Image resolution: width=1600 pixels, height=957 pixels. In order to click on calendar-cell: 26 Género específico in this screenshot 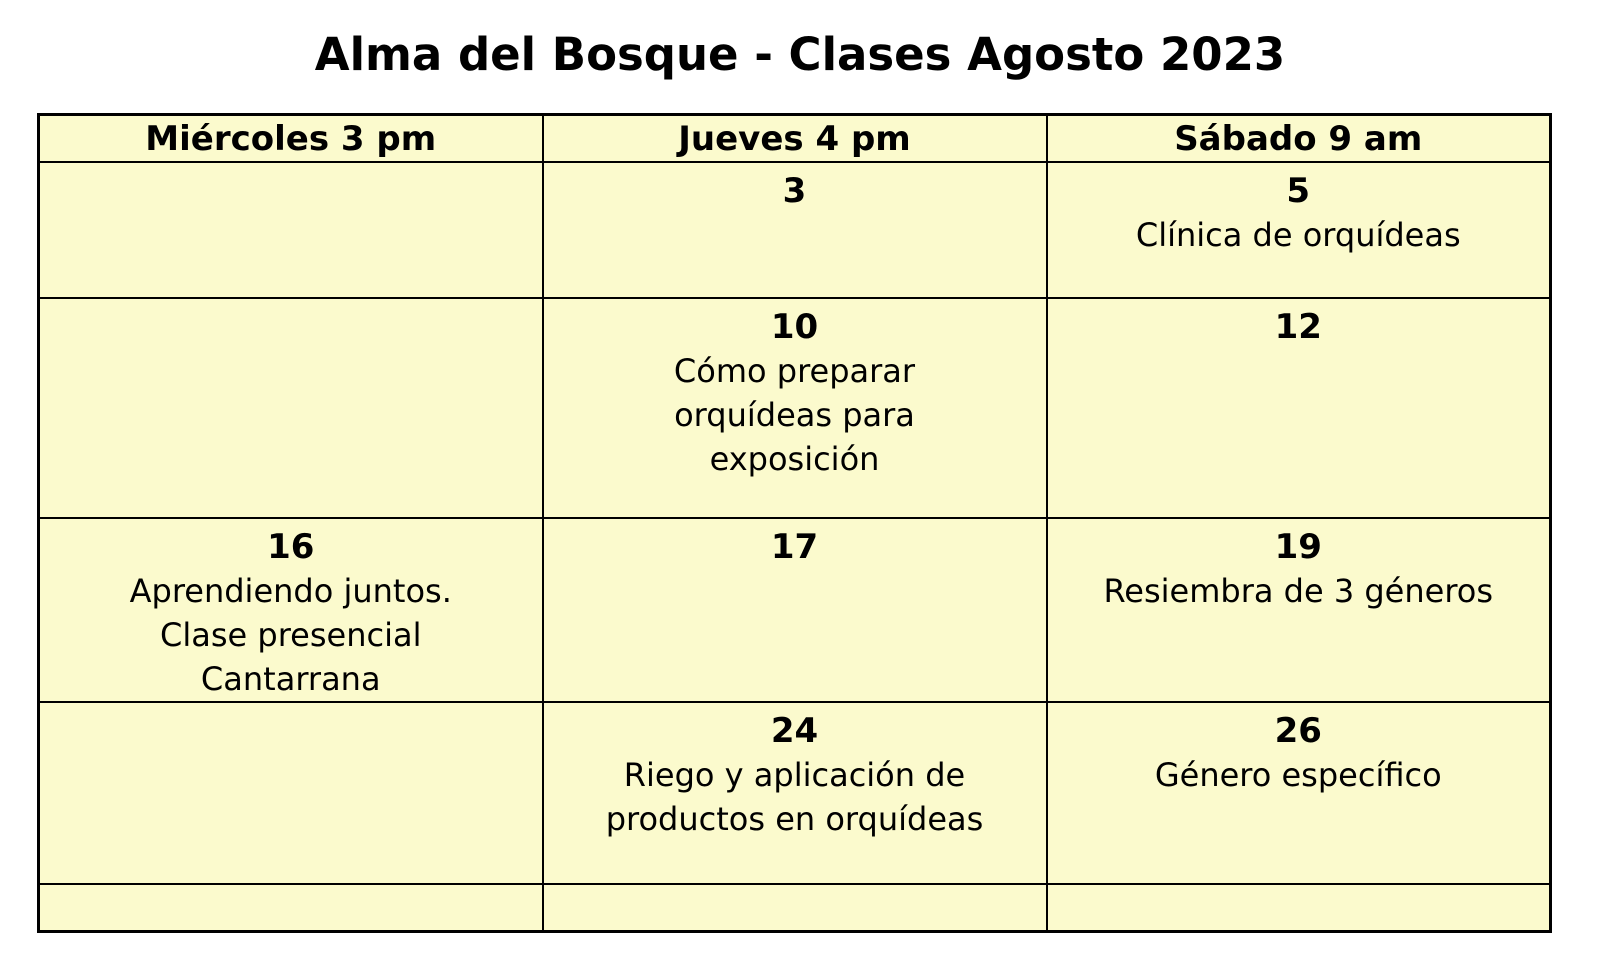, I will do `click(1298, 793)`.